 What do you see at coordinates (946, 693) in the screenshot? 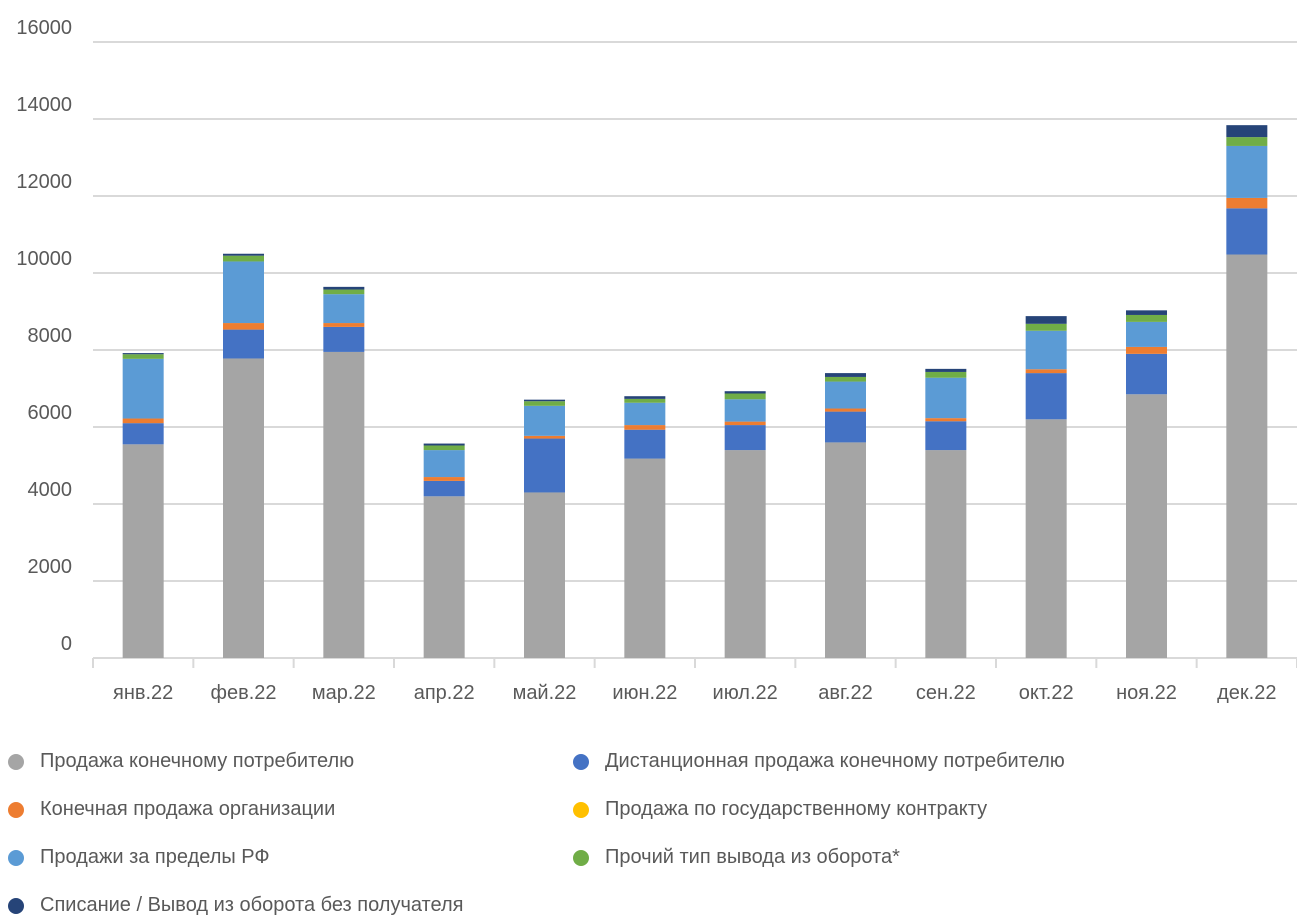
I see `x-tick-label: сен.22` at bounding box center [946, 693].